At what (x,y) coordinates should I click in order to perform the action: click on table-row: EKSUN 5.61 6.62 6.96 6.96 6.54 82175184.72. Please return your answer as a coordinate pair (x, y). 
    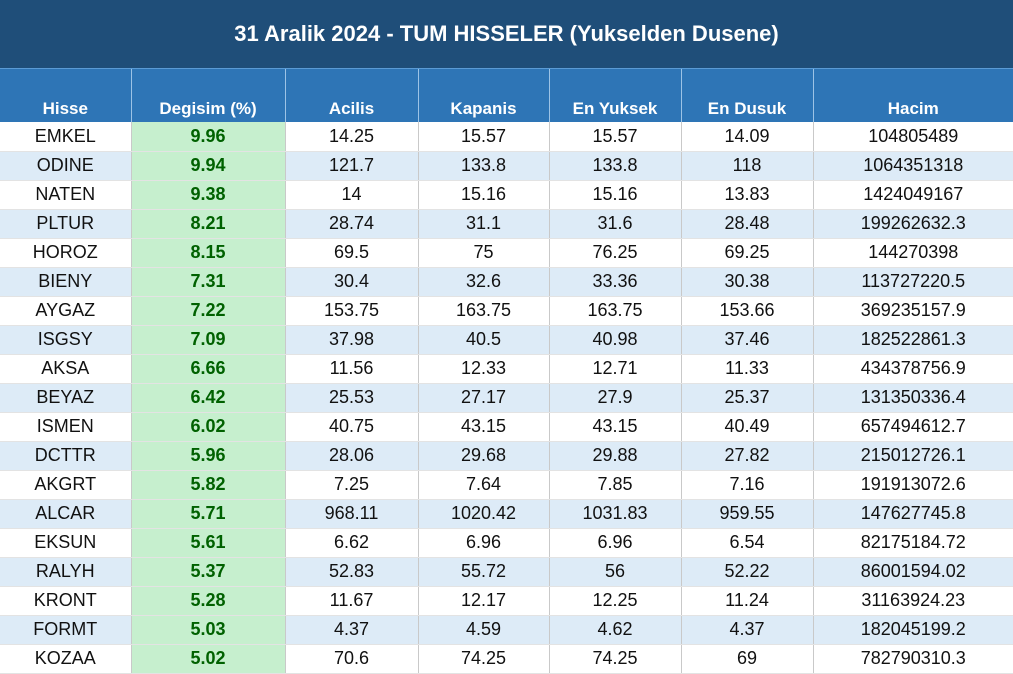
    Looking at the image, I should click on (506, 543).